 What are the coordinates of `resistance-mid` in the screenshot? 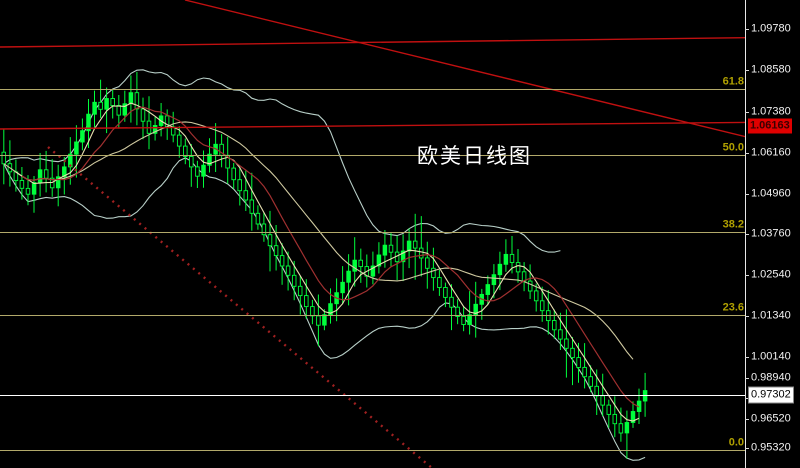 It's located at (372, 125).